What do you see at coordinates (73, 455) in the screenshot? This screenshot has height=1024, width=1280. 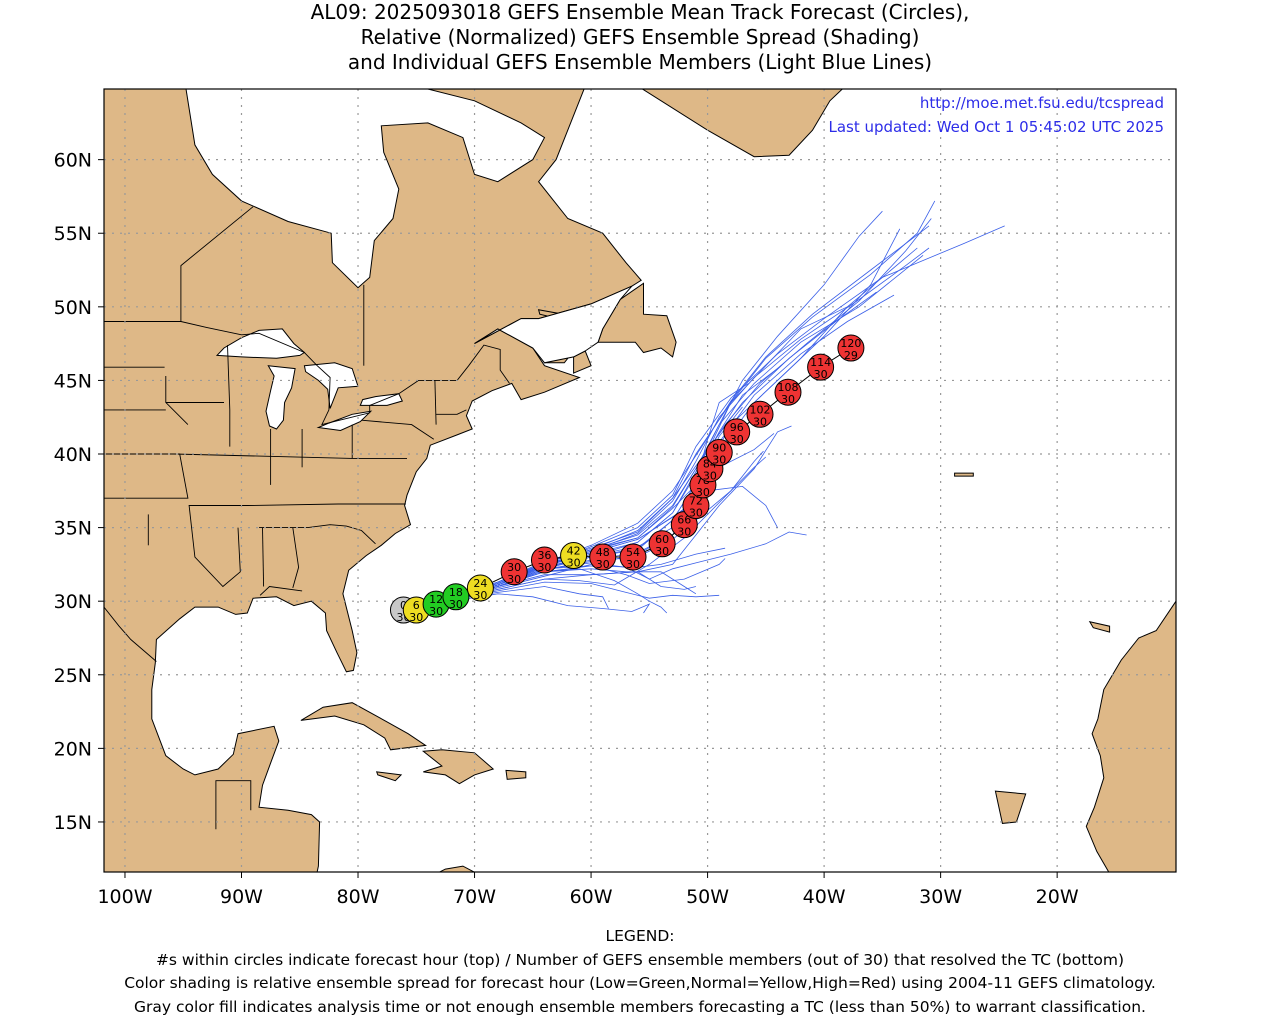 I see `y-tick-label: 40N` at bounding box center [73, 455].